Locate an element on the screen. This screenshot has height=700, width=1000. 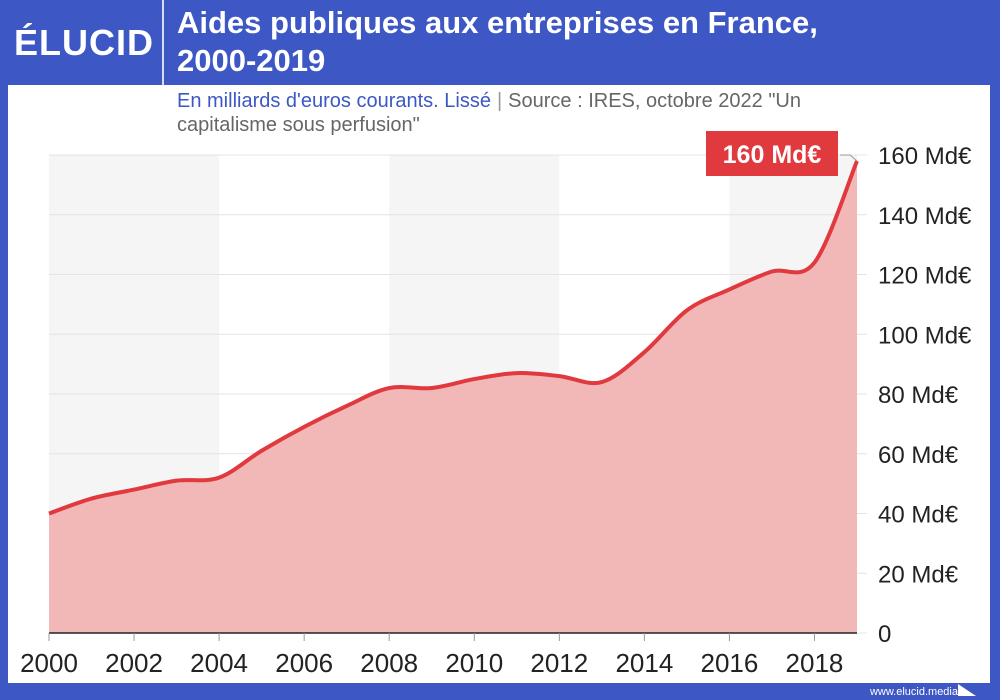
y-tick-label: 140 Md€ is located at coordinates (925, 216).